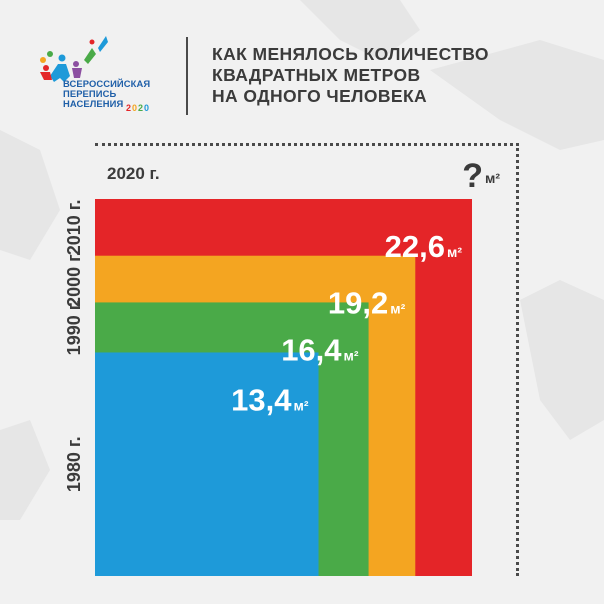 This screenshot has height=604, width=604. Describe the element at coordinates (350, 54) in the screenshot. I see `title-line-1: КАК МЕНЯЛОСЬ КОЛИЧЕСТВО` at that location.